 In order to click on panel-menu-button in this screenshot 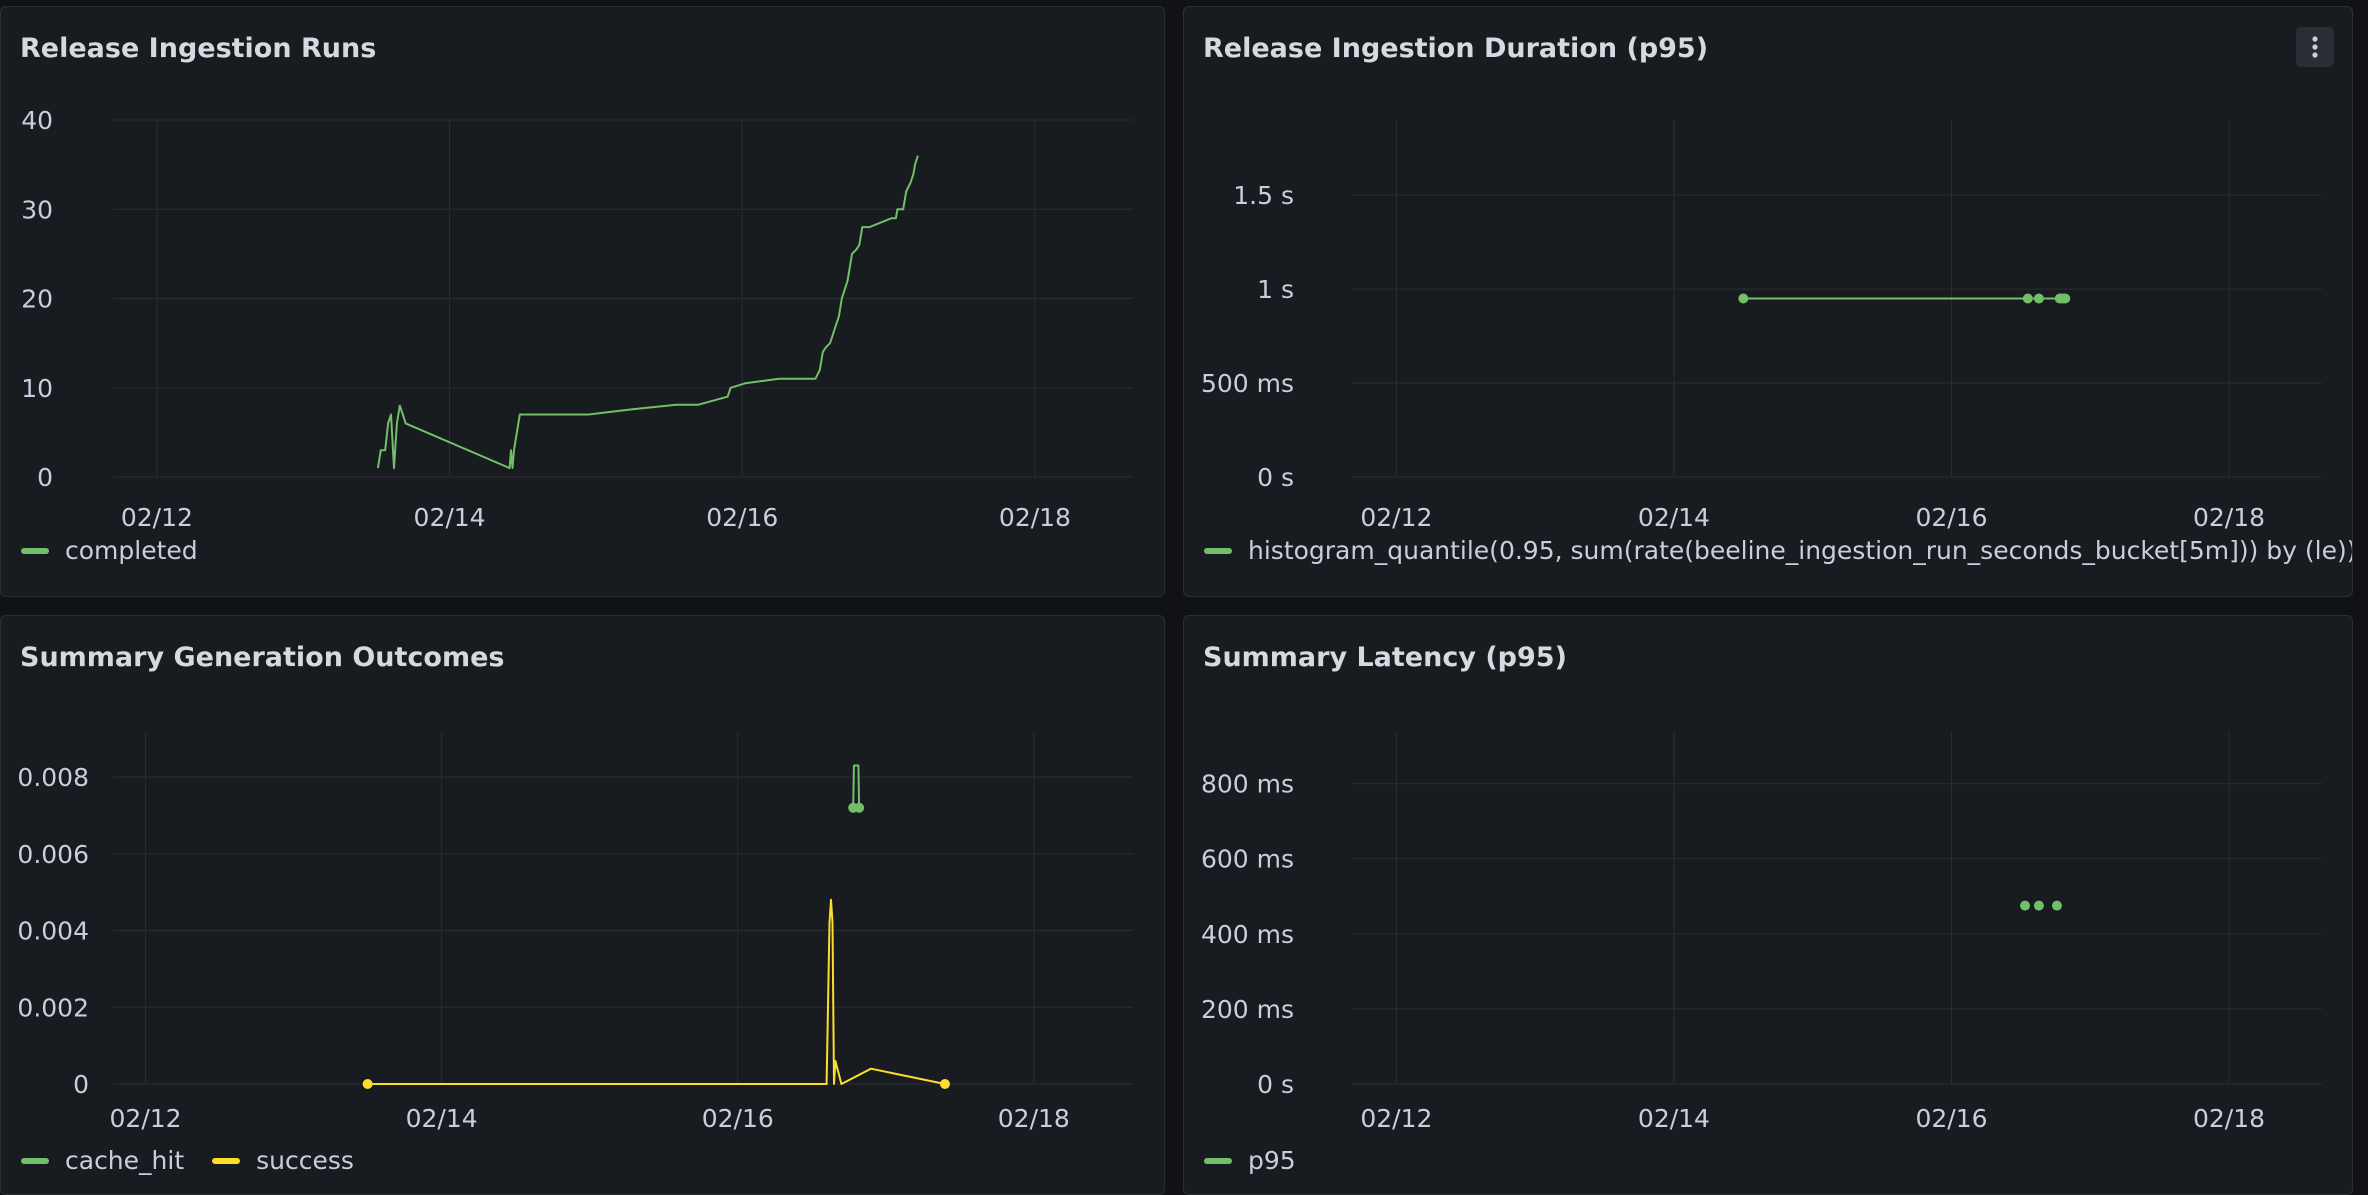, I will do `click(2315, 47)`.